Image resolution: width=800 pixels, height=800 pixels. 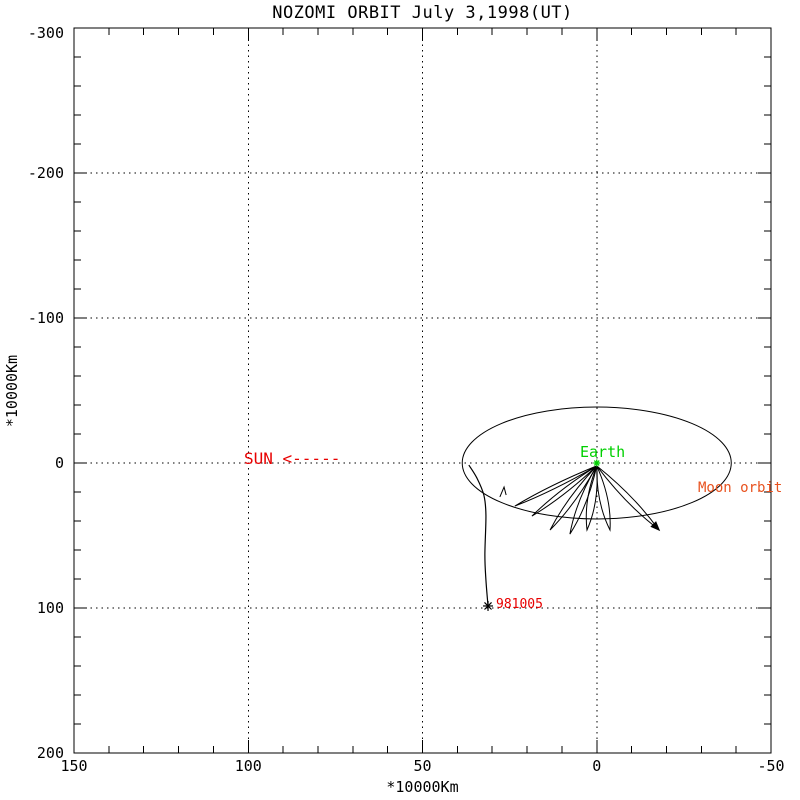 What do you see at coordinates (45, 318) in the screenshot?
I see `y-tick-label: -100` at bounding box center [45, 318].